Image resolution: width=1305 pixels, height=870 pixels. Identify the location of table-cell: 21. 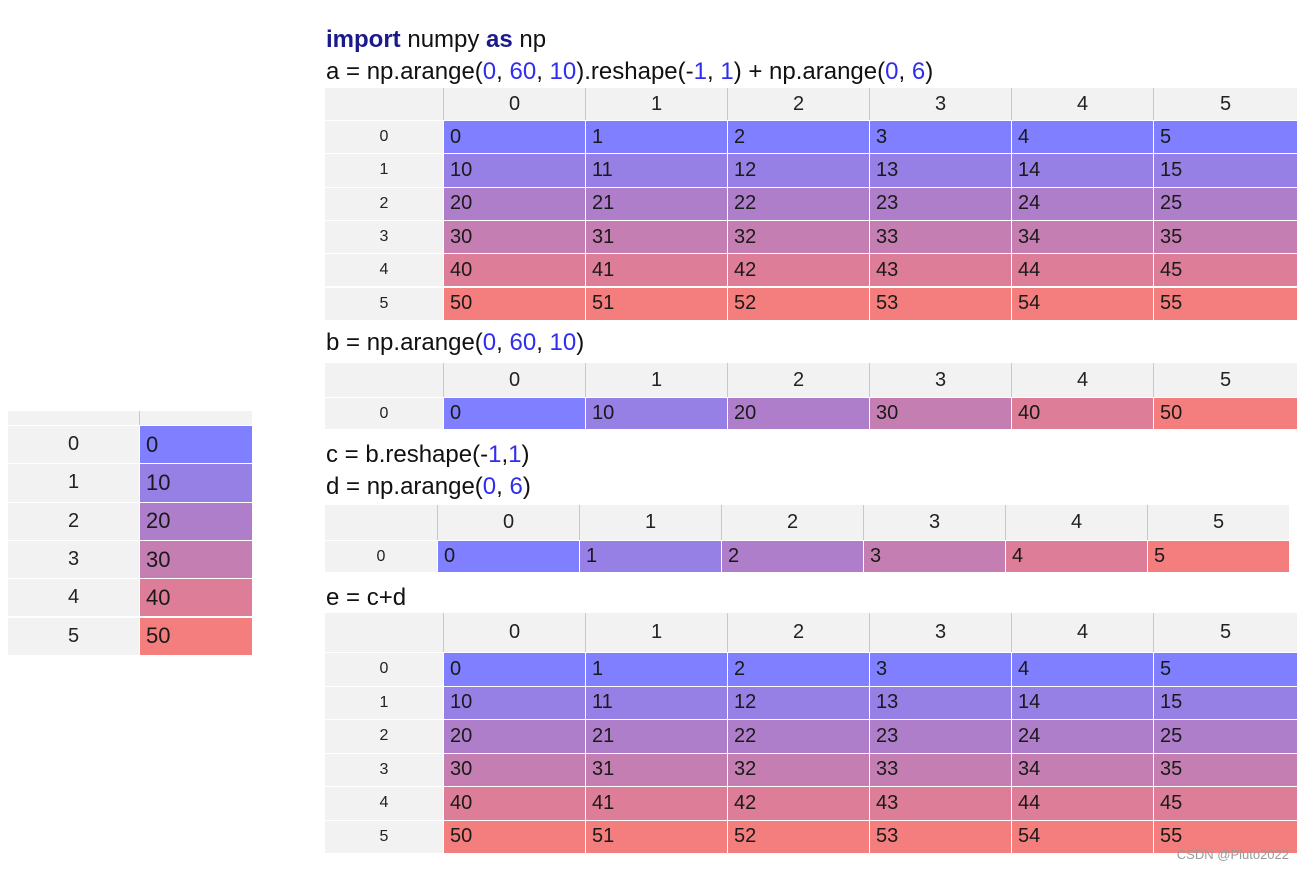
(656, 736).